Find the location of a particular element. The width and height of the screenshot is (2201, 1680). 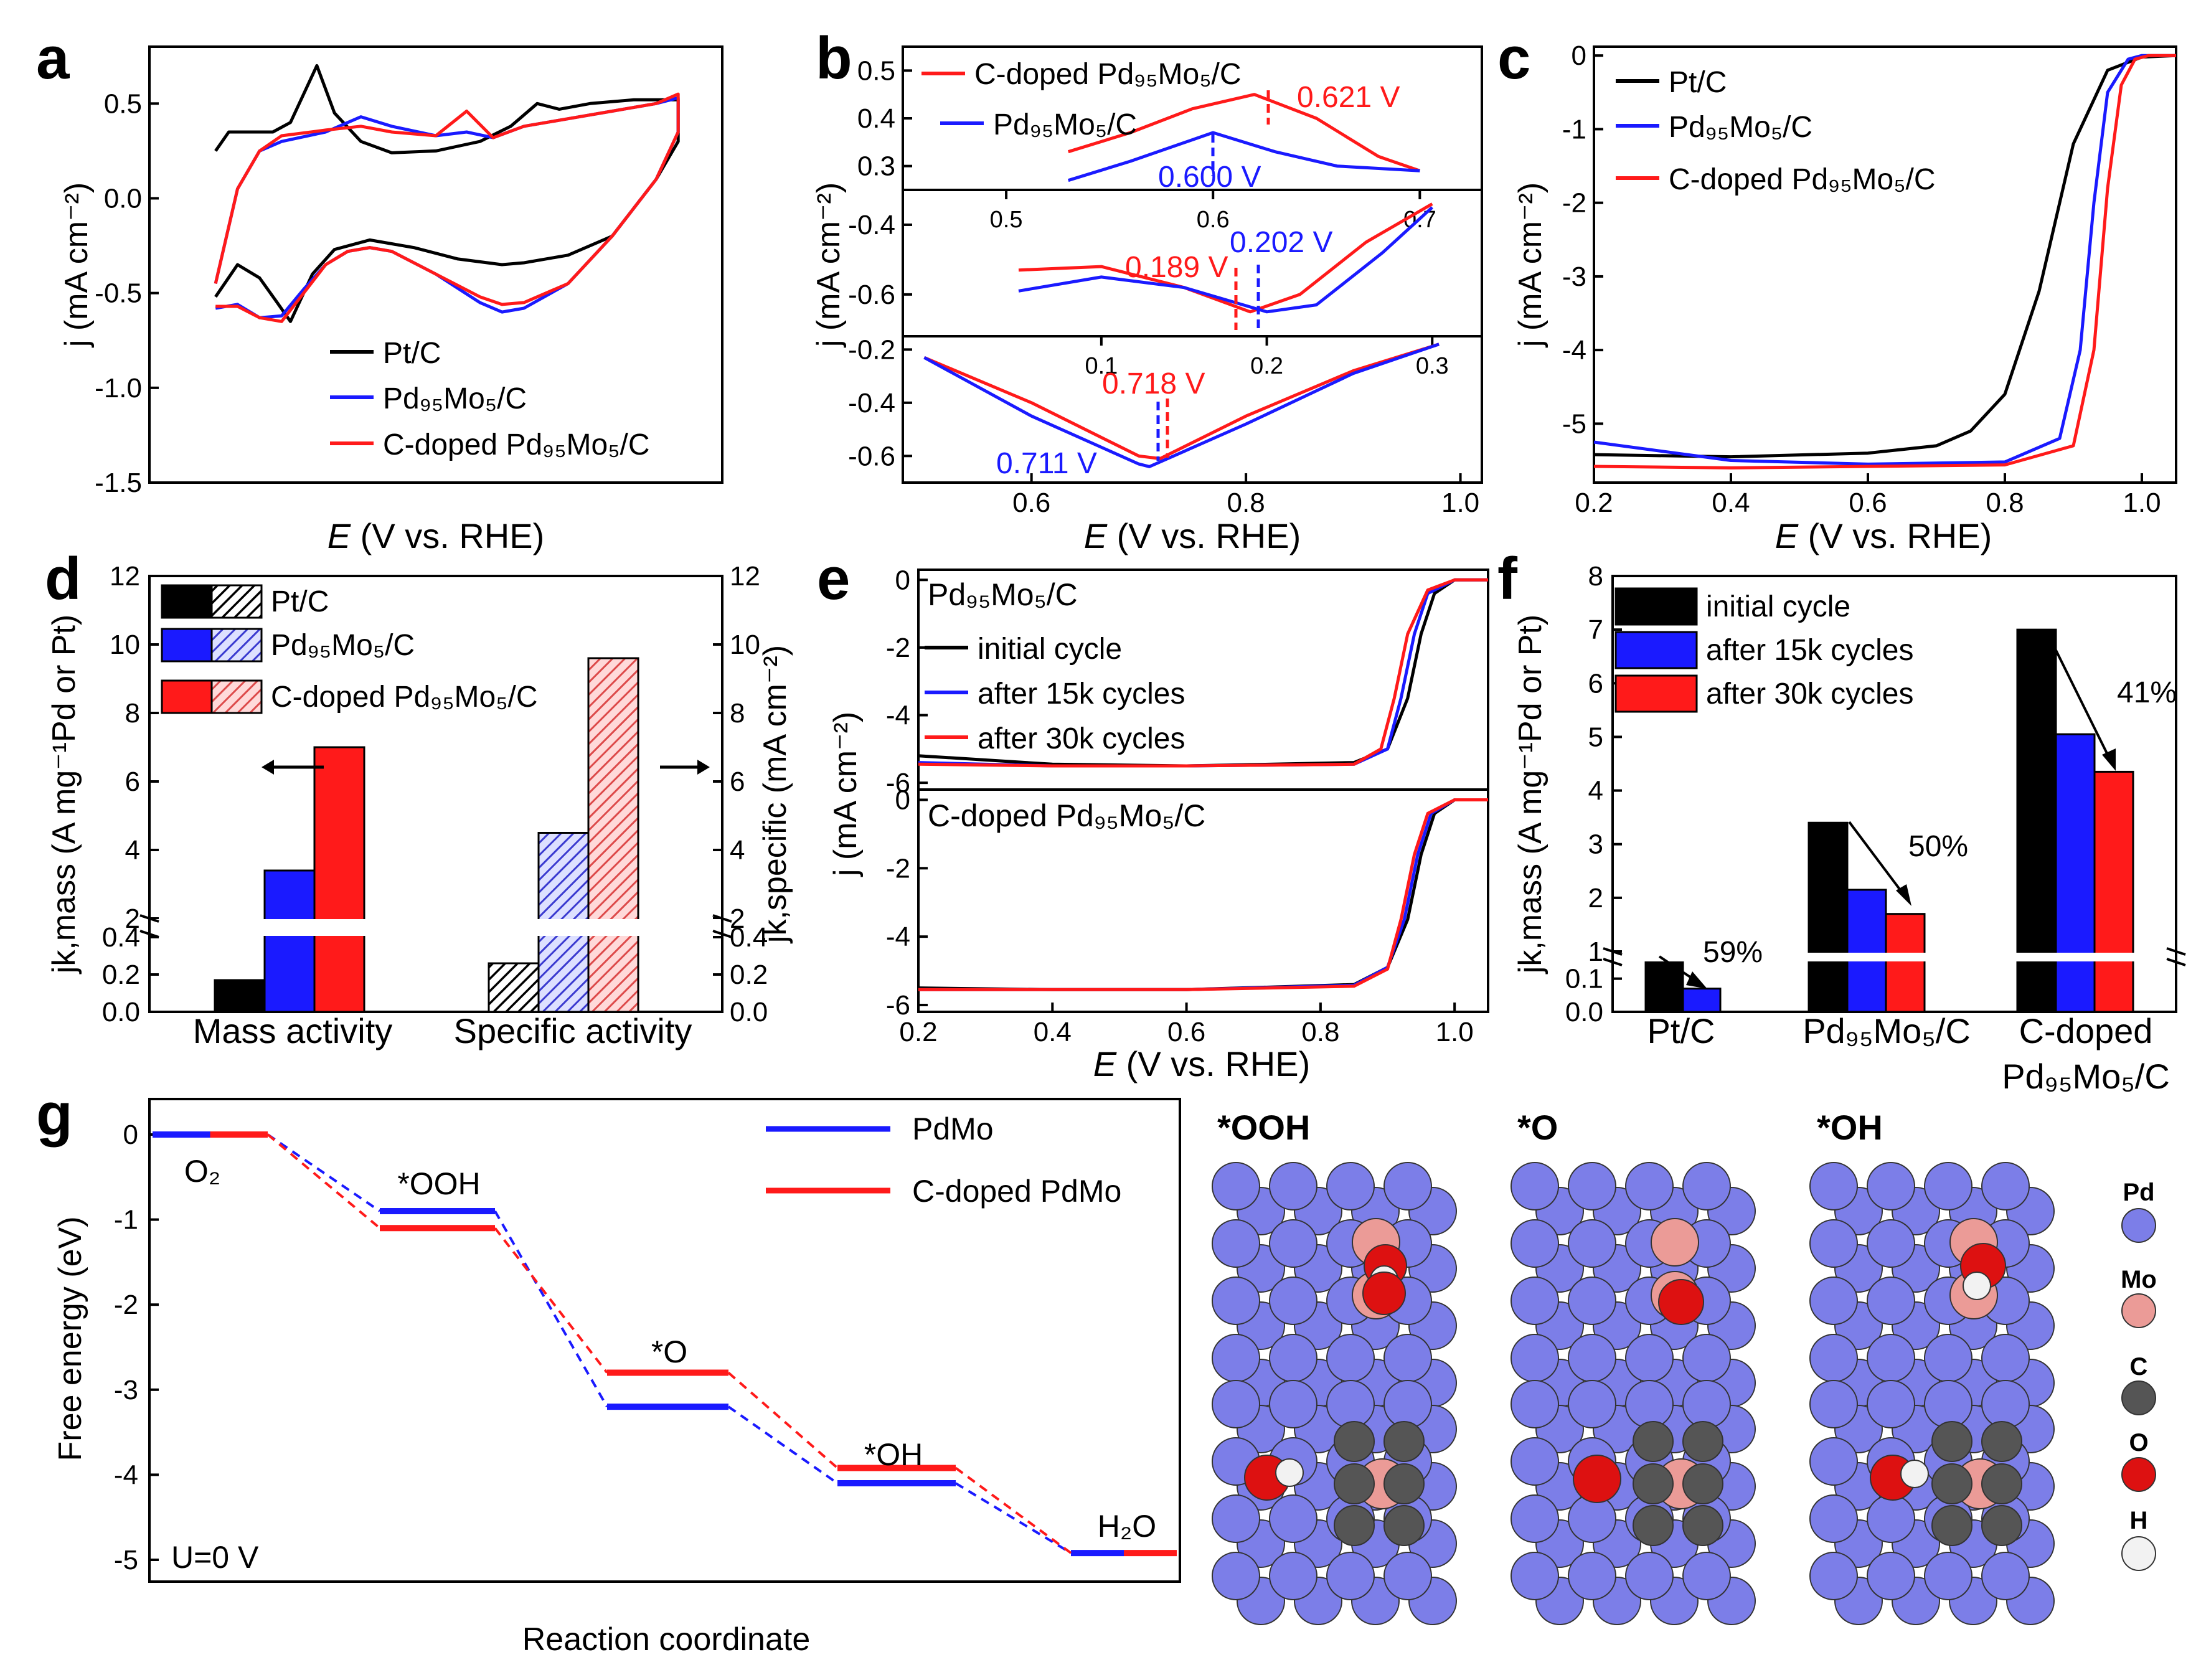

state-label-o: *O is located at coordinates (669, 1351).